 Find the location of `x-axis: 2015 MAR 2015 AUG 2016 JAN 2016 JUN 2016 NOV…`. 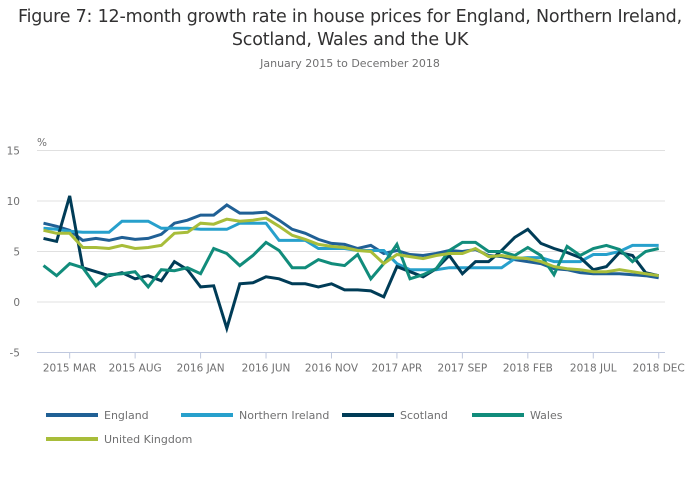

x-axis: 2015 MAR 2015 AUG 2016 JAN 2016 JUN 2016 NOV… is located at coordinates (361, 363).